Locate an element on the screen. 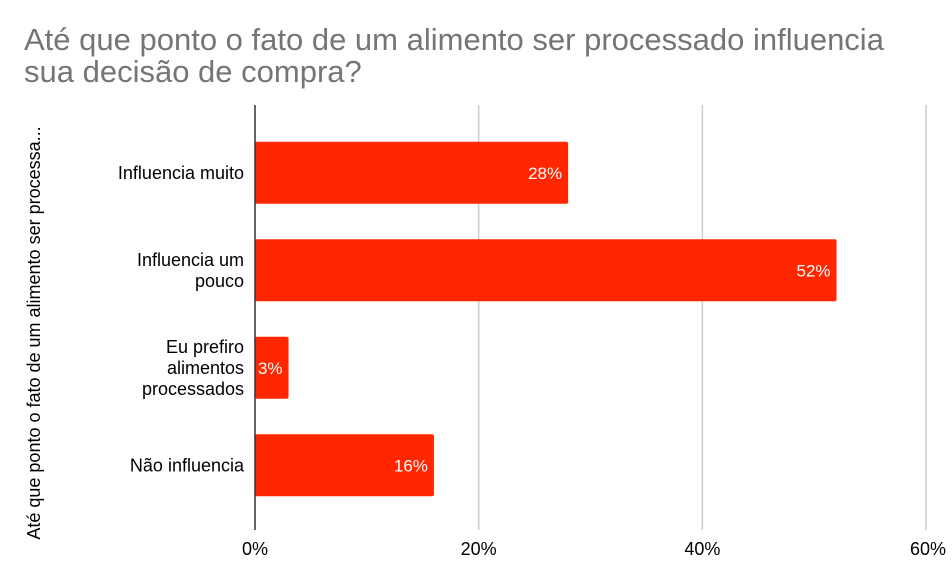  category-label: processados is located at coordinates (193, 389).